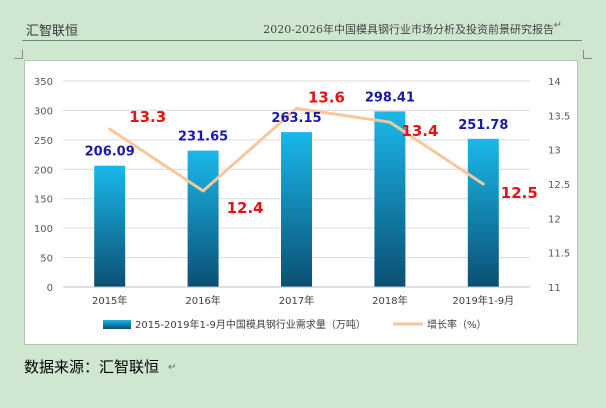  What do you see at coordinates (554, 82) in the screenshot?
I see `y-right-tick-label: 14` at bounding box center [554, 82].